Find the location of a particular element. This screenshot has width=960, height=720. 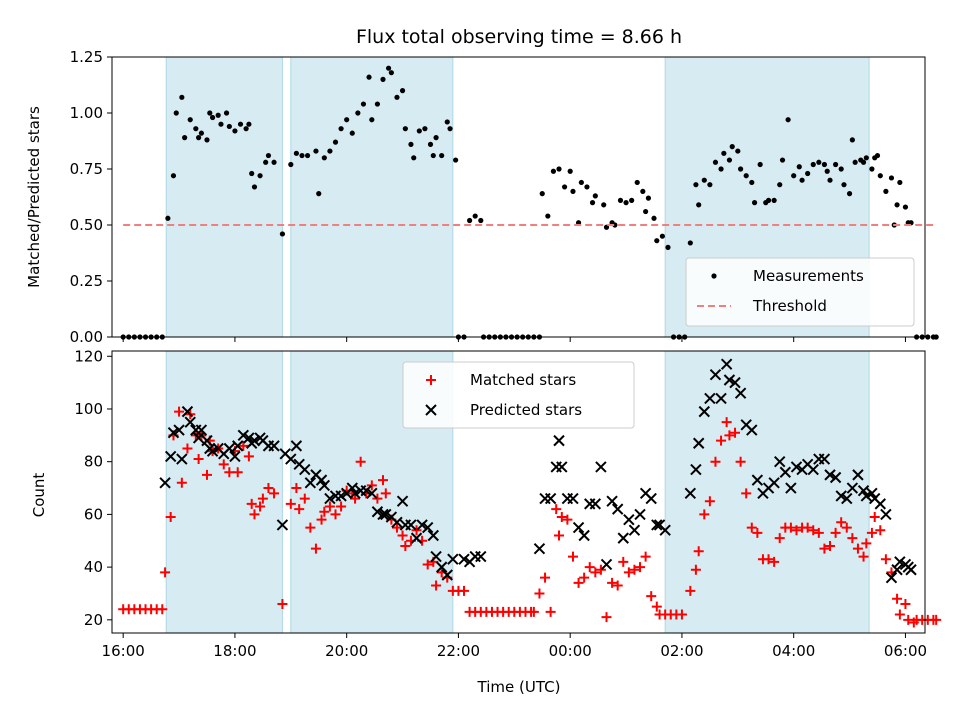

x-axis-title: Time (UTC) is located at coordinates (519, 687).